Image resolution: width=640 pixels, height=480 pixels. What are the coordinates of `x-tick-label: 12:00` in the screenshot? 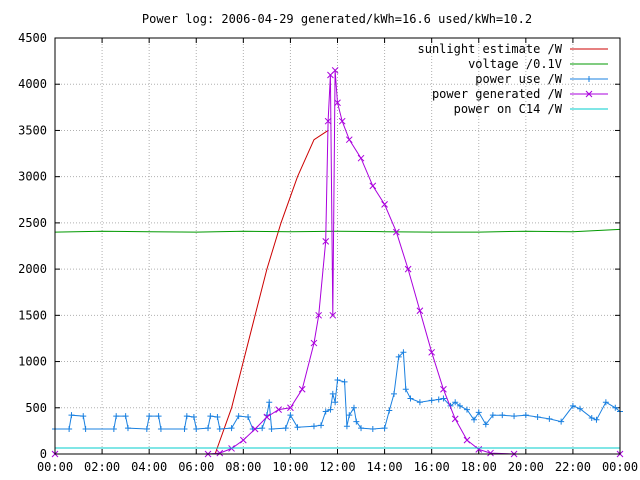 It's located at (337, 467).